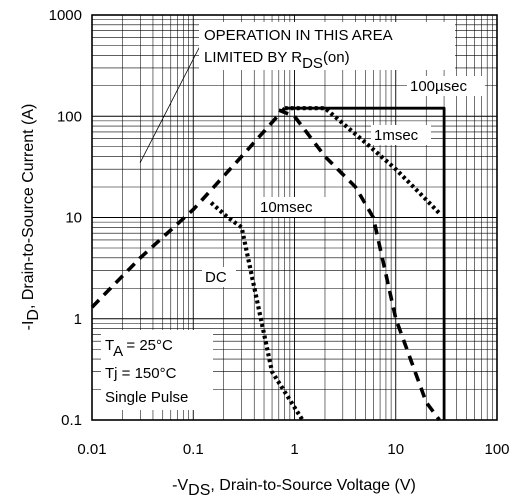 This screenshot has width=524, height=500. What do you see at coordinates (396, 135) in the screenshot?
I see `label-1msec: 1msec` at bounding box center [396, 135].